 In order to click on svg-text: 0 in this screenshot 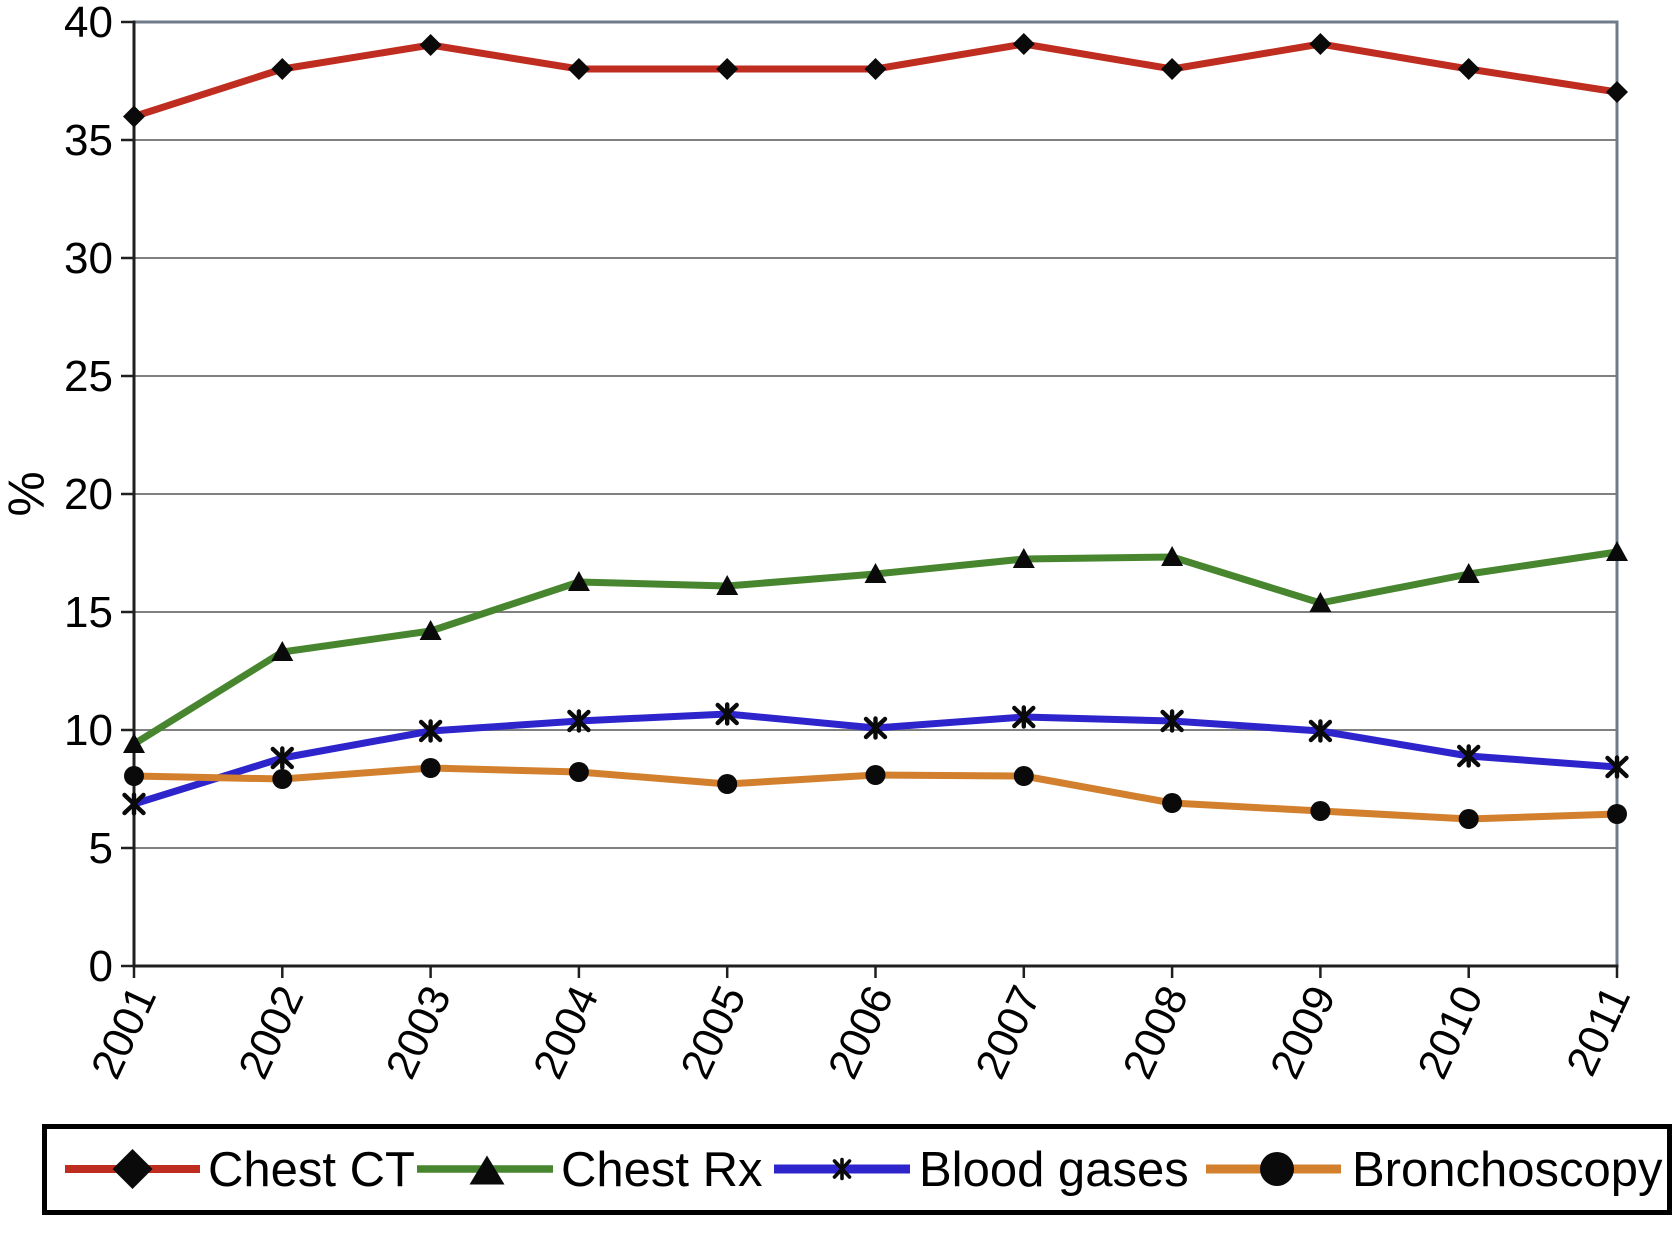, I will do `click(101, 966)`.